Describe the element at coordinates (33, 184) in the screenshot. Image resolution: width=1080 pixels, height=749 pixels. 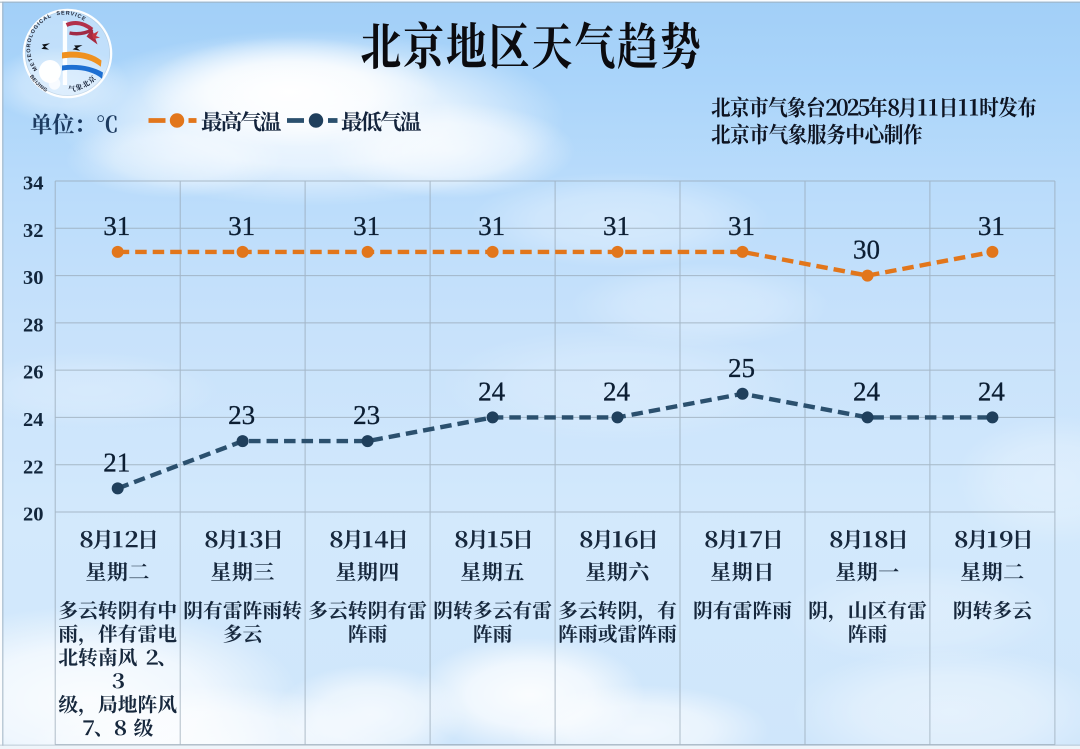
I see `svg-text: 34` at that location.